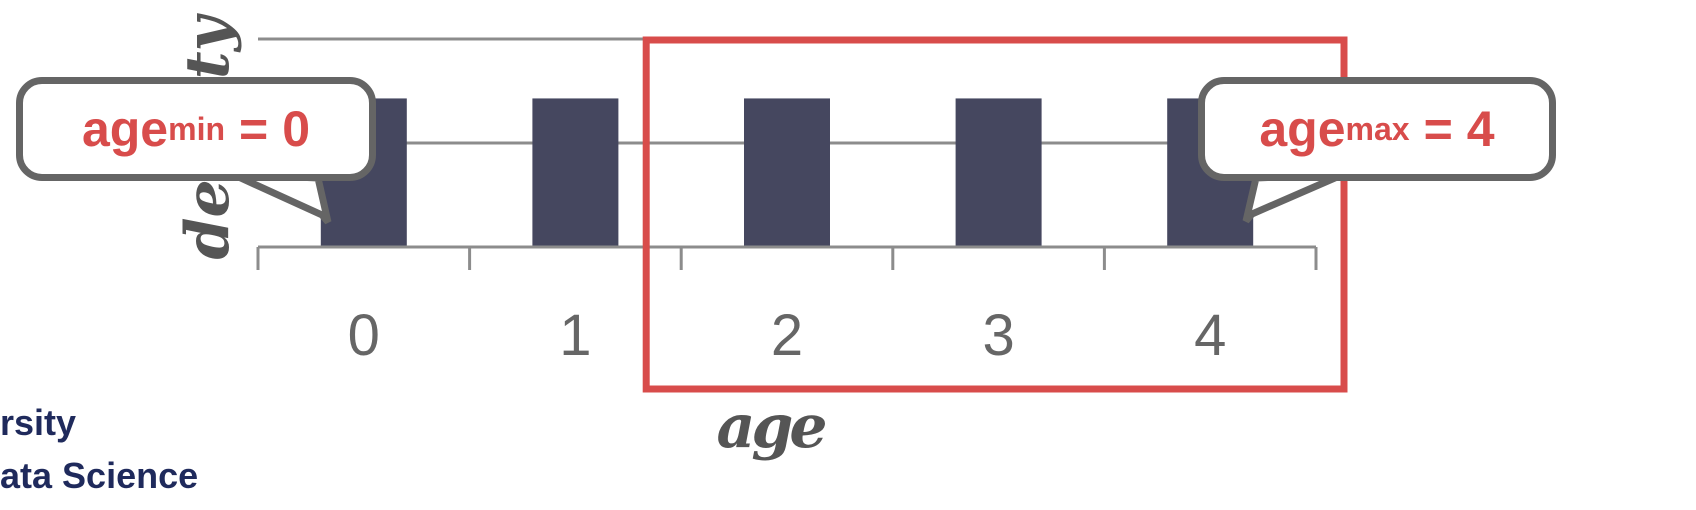  I want to click on x-tick-label-0: 0, so click(364, 335).